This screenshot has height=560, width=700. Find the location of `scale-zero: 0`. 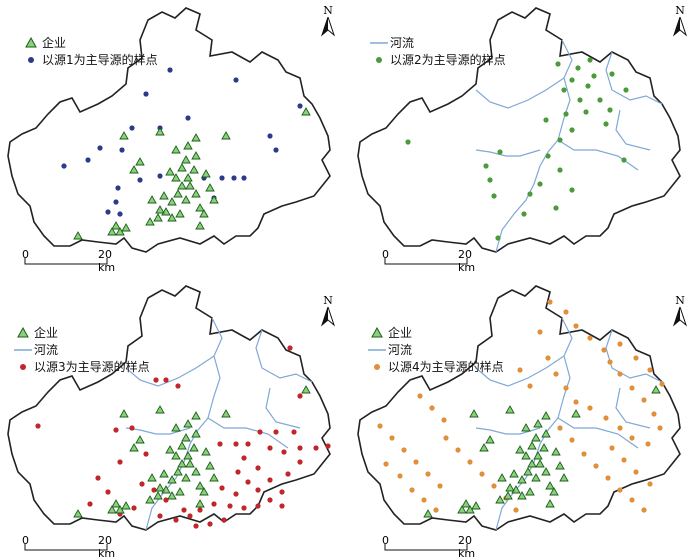

scale-zero: 0 is located at coordinates (25, 540).